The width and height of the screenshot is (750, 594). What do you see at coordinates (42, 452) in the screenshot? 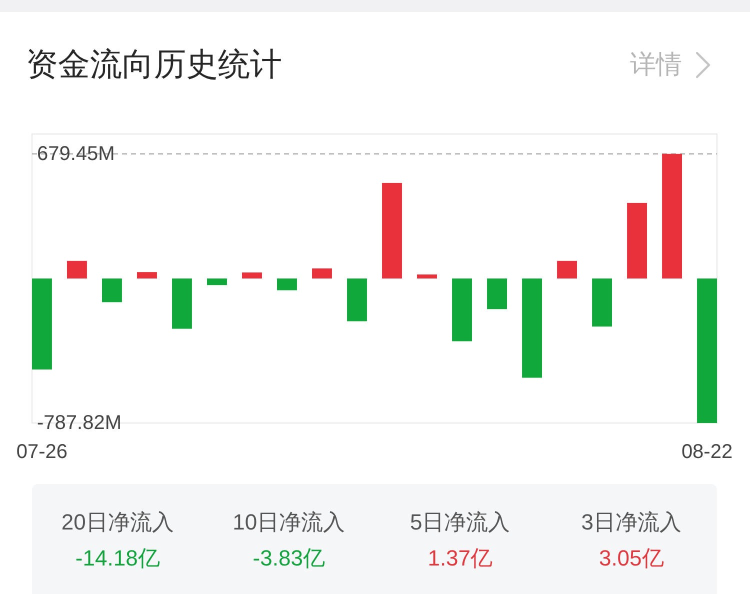
I see `x-tick-label: 07-26` at bounding box center [42, 452].